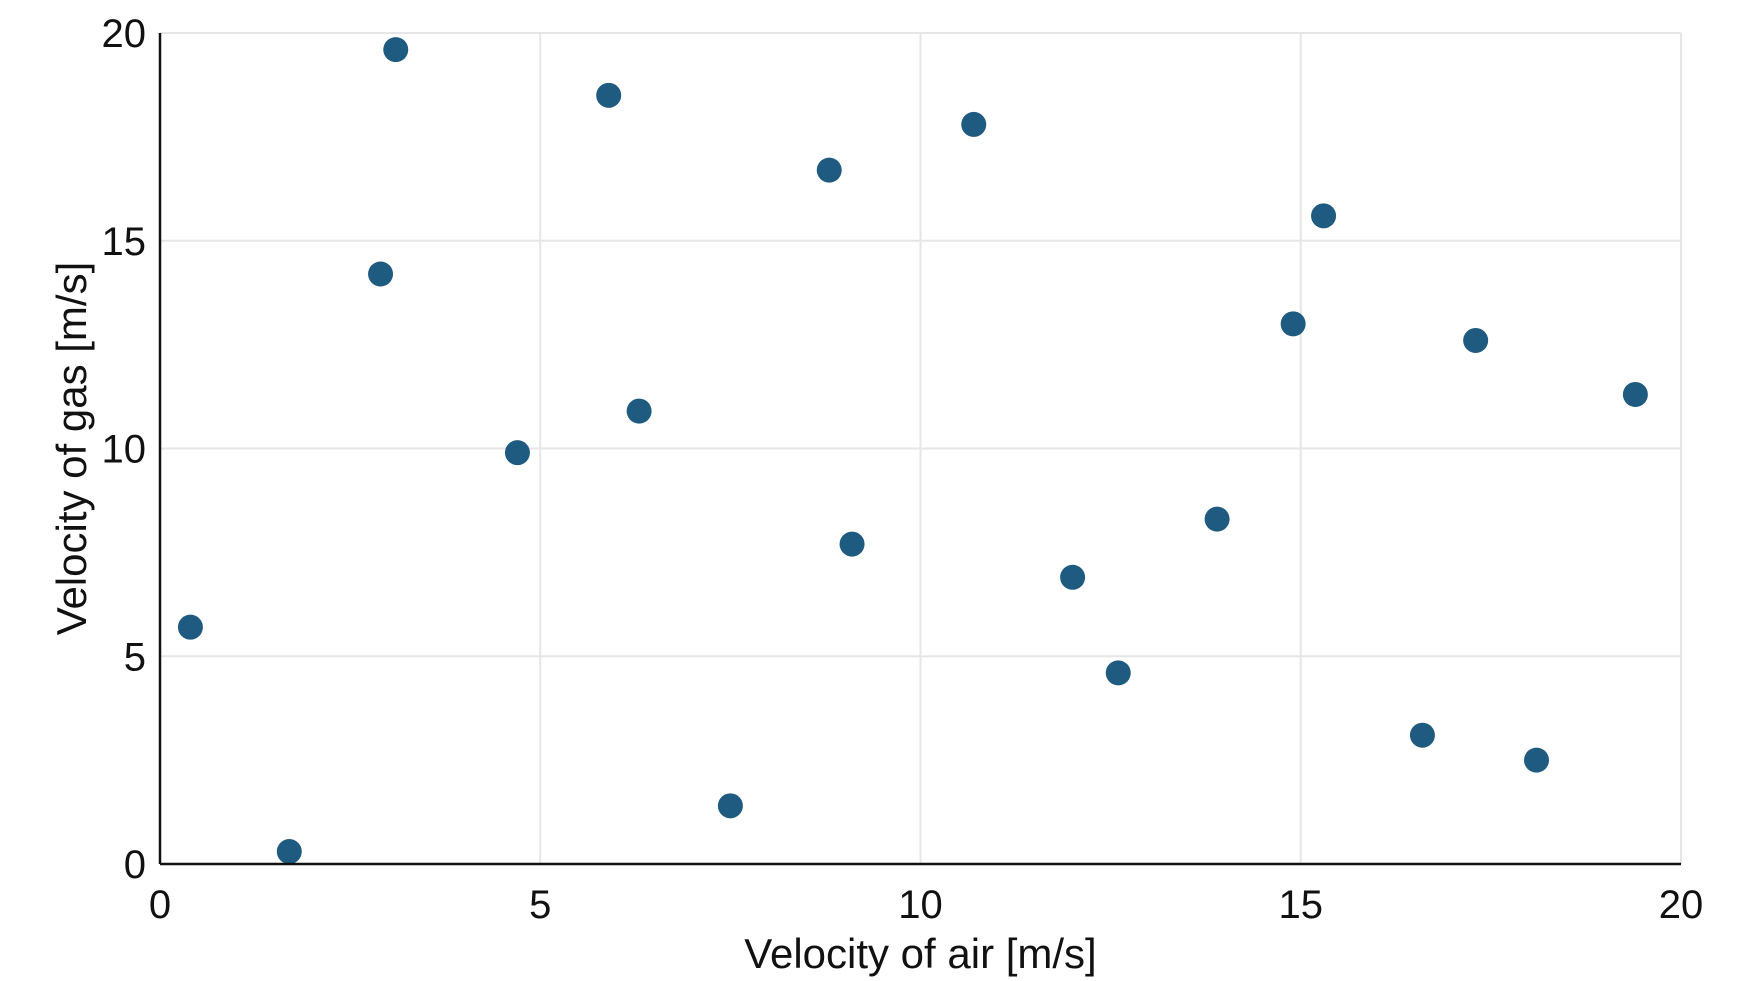  I want to click on y-tick-labels: 0 5 10 15 20, so click(124, 449).